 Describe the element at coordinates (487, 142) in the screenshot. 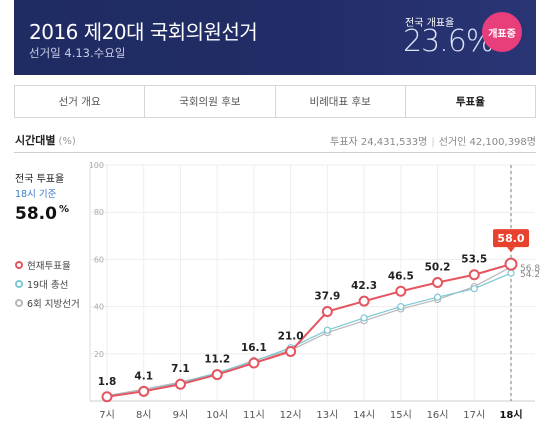

I see `electorate-count: 선거인 42,100,398명` at that location.